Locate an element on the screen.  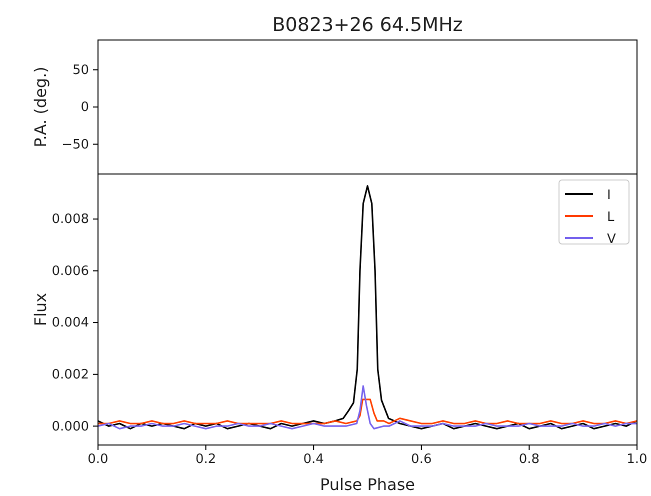
y-tick-label: 0.004 is located at coordinates (70, 323).